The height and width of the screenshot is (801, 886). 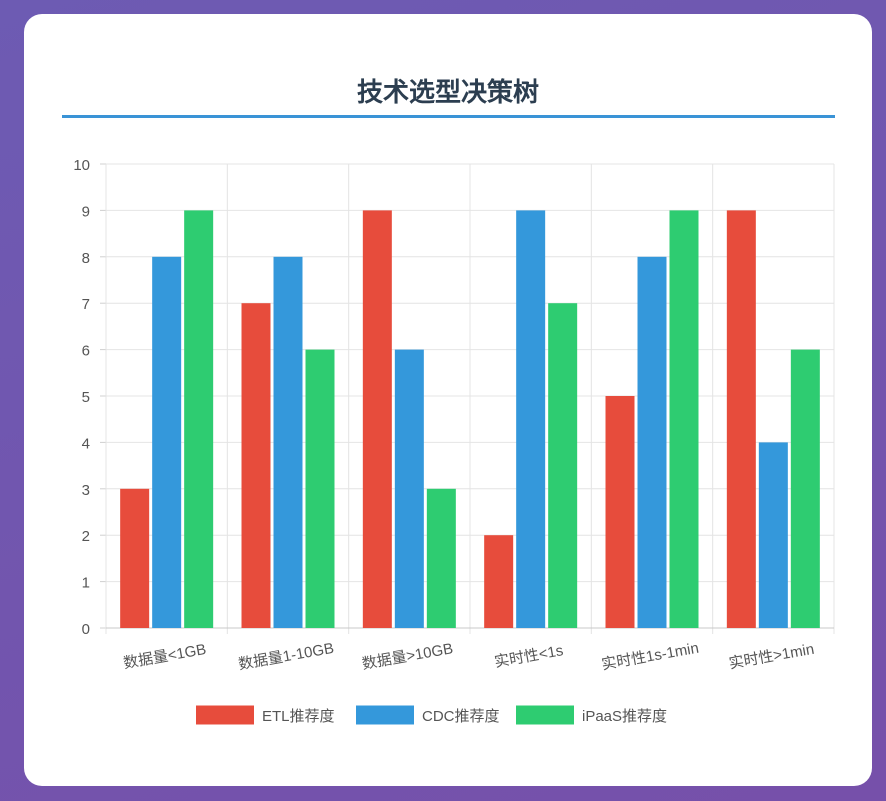 I want to click on legend-label: ETL推荐度, so click(x=298, y=716).